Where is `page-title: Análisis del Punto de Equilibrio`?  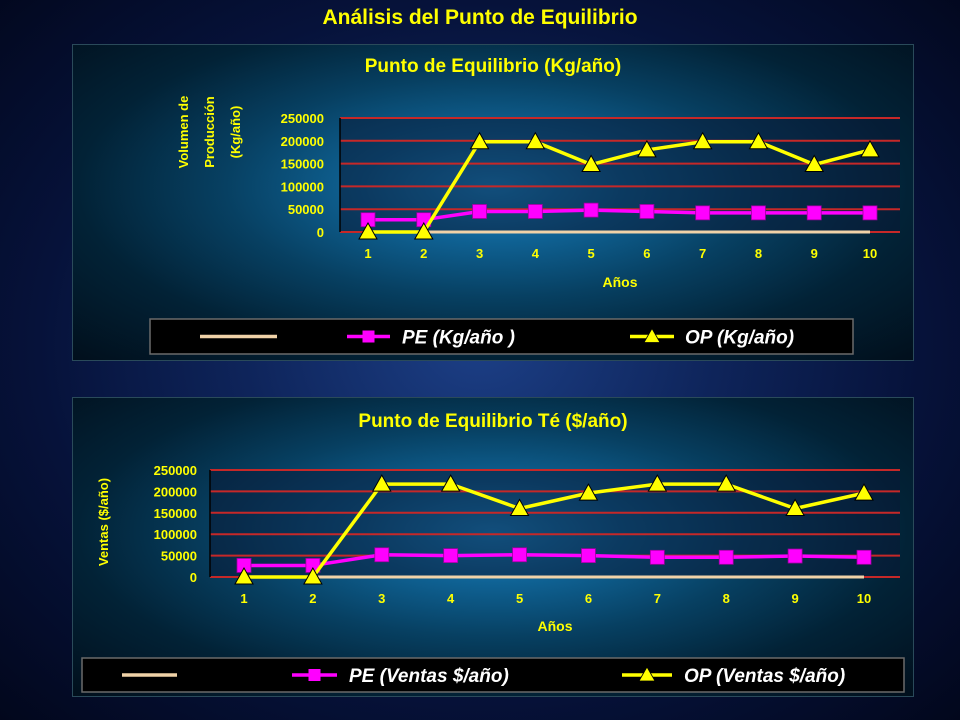 page-title: Análisis del Punto de Equilibrio is located at coordinates (480, 17).